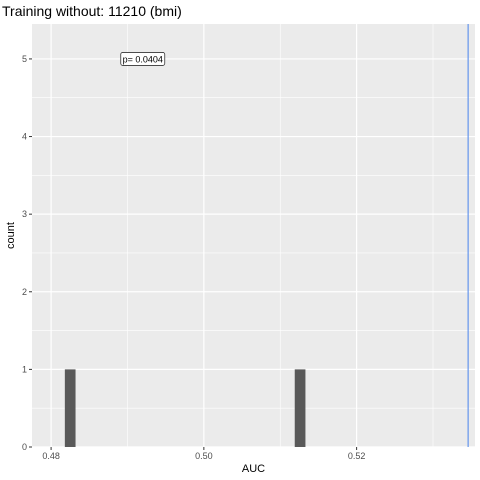 Image resolution: width=480 pixels, height=480 pixels. Describe the element at coordinates (24, 292) in the screenshot. I see `y-tick-label: 2` at that location.